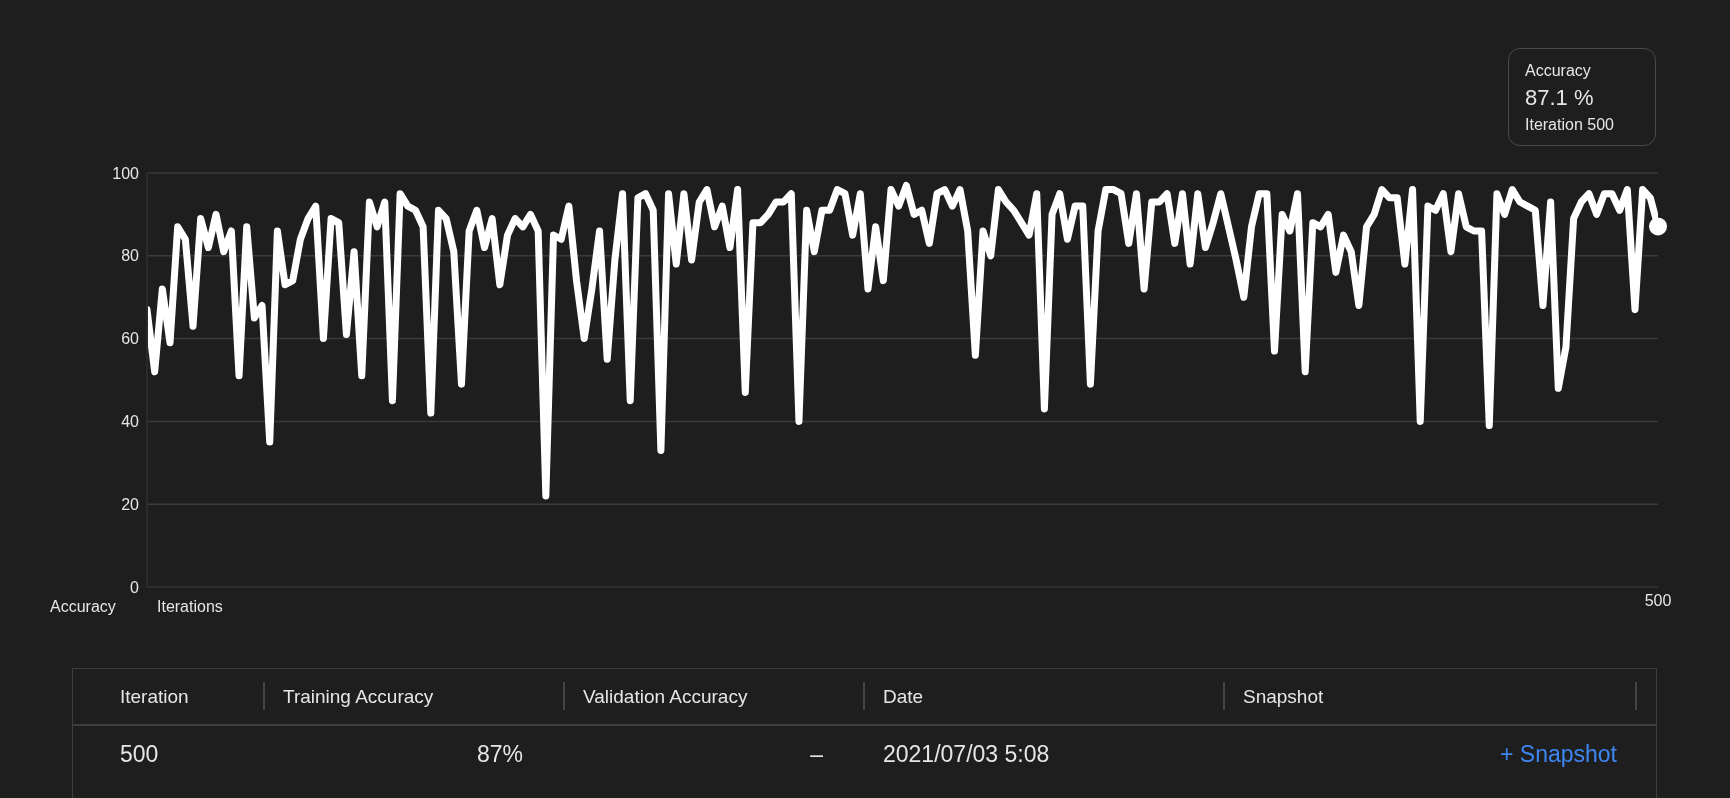  I want to click on text: + Snapshot, so click(1558, 754).